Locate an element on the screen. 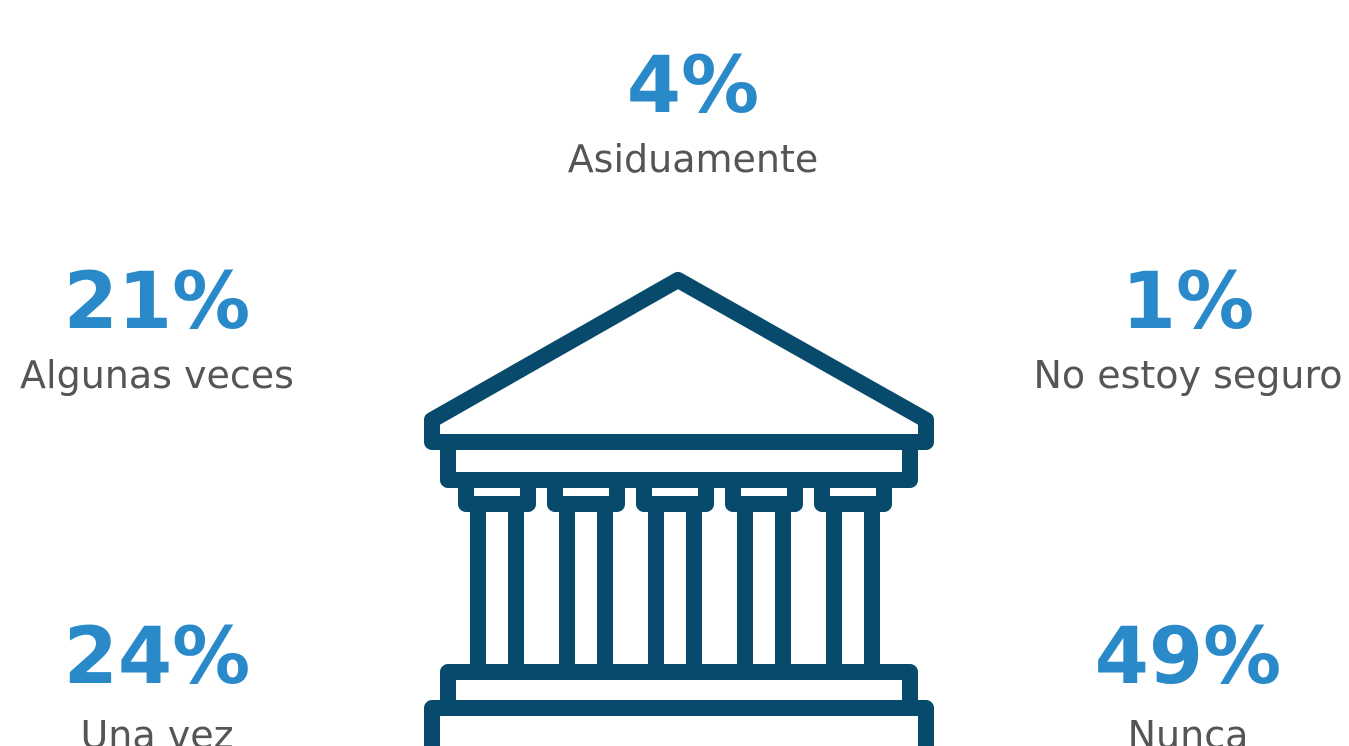  percent: 49% is located at coordinates (1188, 657).